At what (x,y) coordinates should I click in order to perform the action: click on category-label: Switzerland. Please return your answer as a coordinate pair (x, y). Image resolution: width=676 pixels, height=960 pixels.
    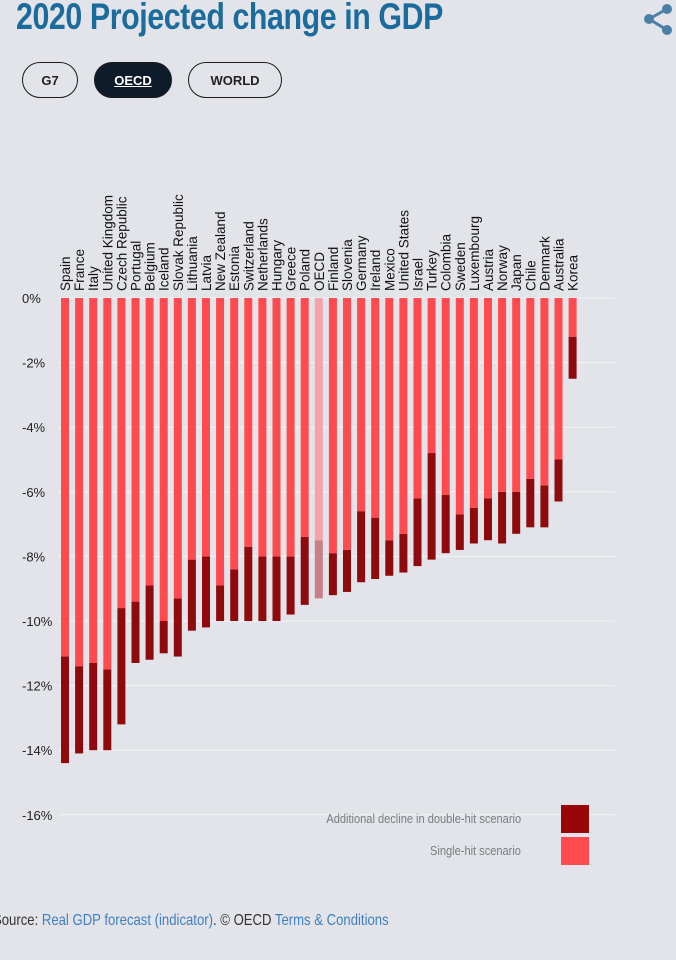
    Looking at the image, I should click on (248, 256).